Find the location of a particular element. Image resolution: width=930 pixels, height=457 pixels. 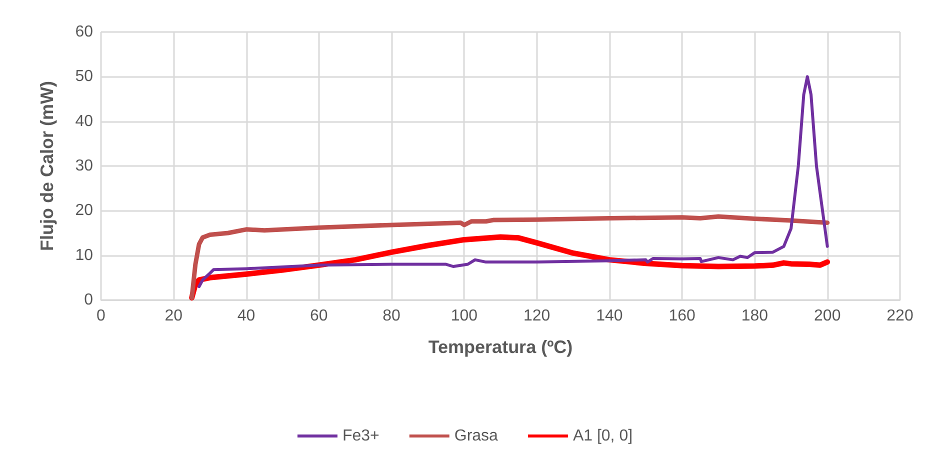

y-tick-label: 60 is located at coordinates (84, 32).